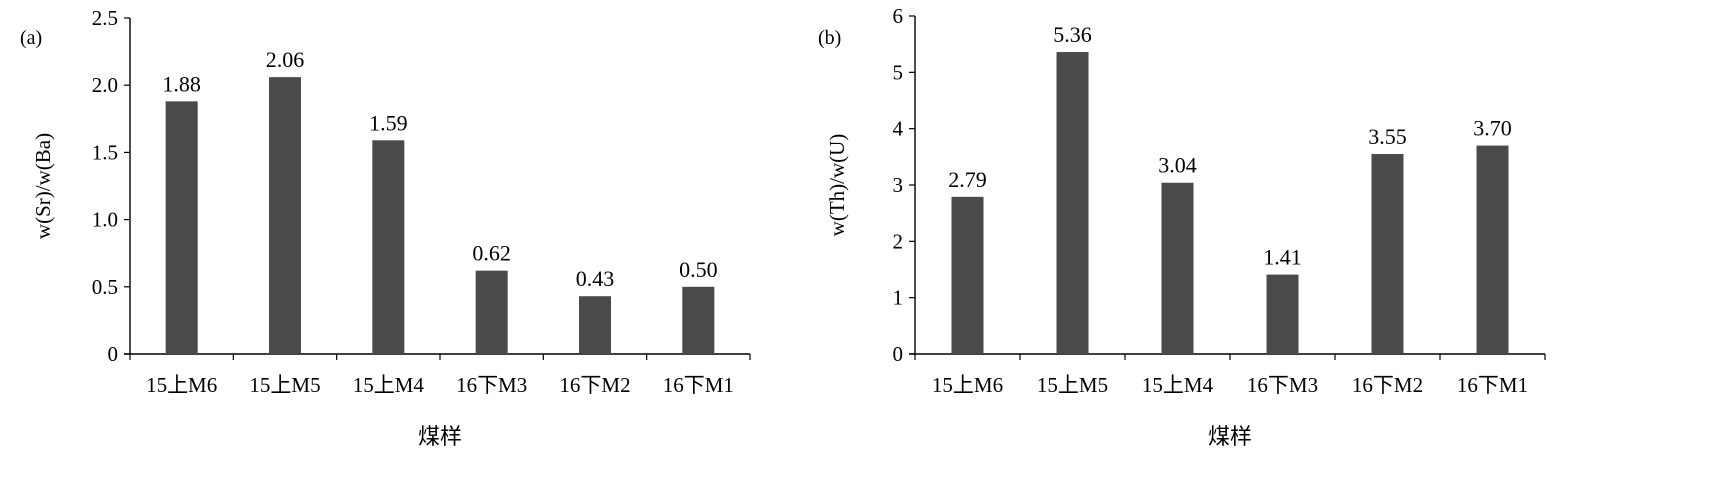  Describe the element at coordinates (837, 185) in the screenshot. I see `y-axis-title: w(Th)/w(U)` at that location.